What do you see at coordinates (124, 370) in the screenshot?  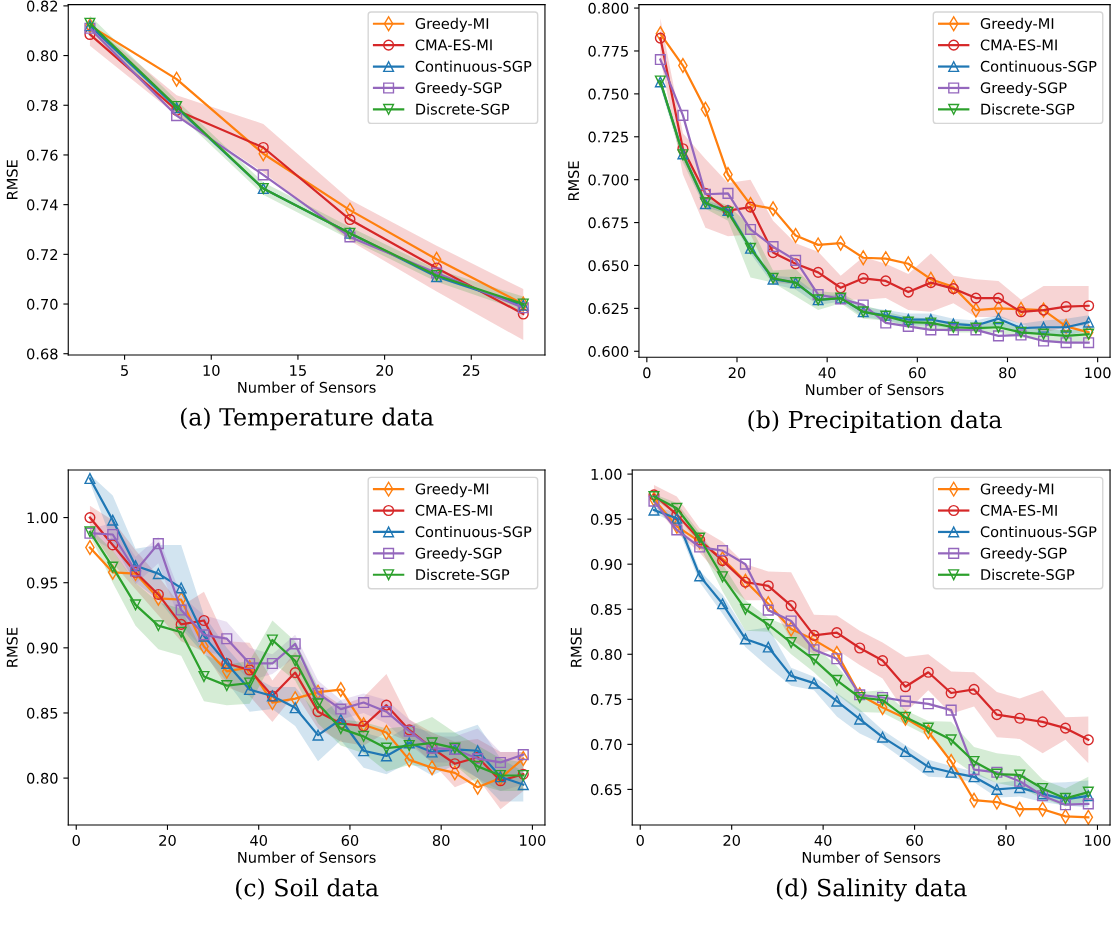 I see `x-tick-label: 5` at bounding box center [124, 370].